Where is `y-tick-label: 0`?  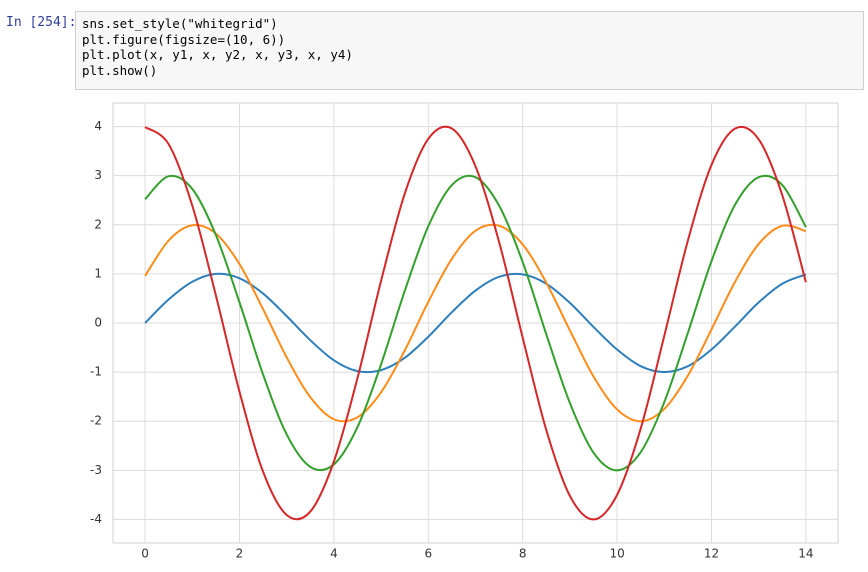
y-tick-label: 0 is located at coordinates (98, 323).